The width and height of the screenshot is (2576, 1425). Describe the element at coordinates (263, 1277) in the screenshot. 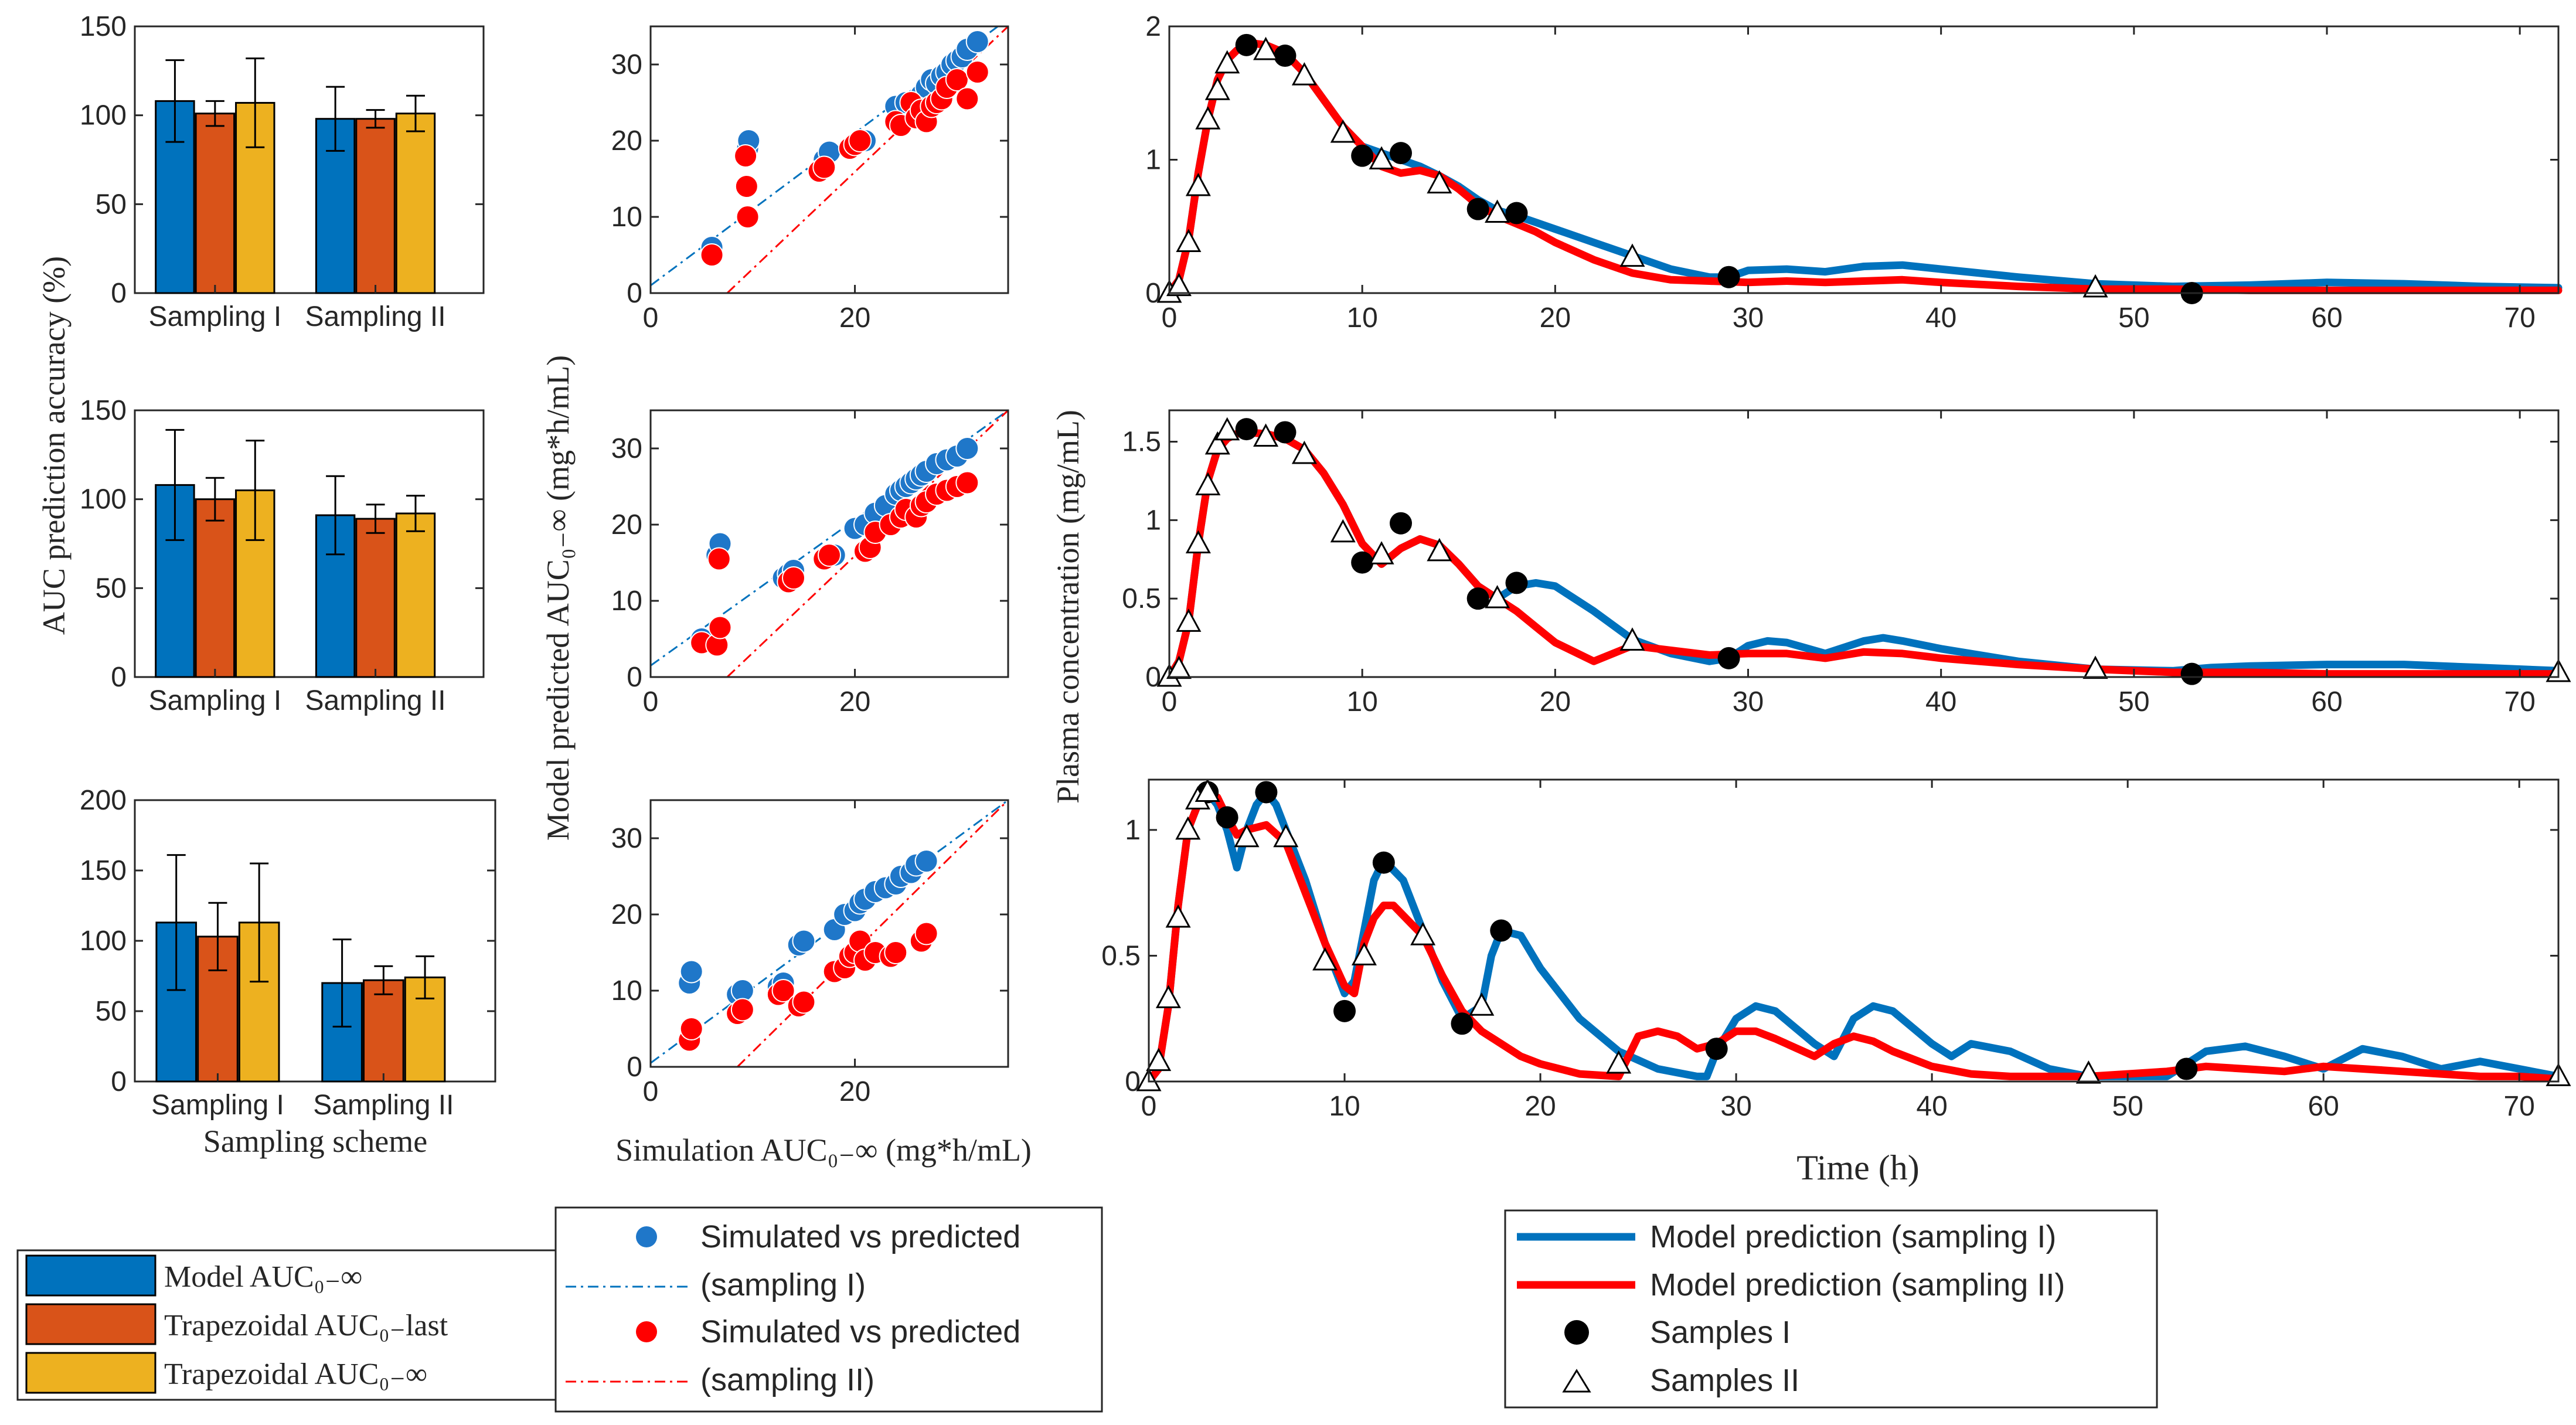

I see `legend-label-model: Model AUC₀₋∞` at that location.